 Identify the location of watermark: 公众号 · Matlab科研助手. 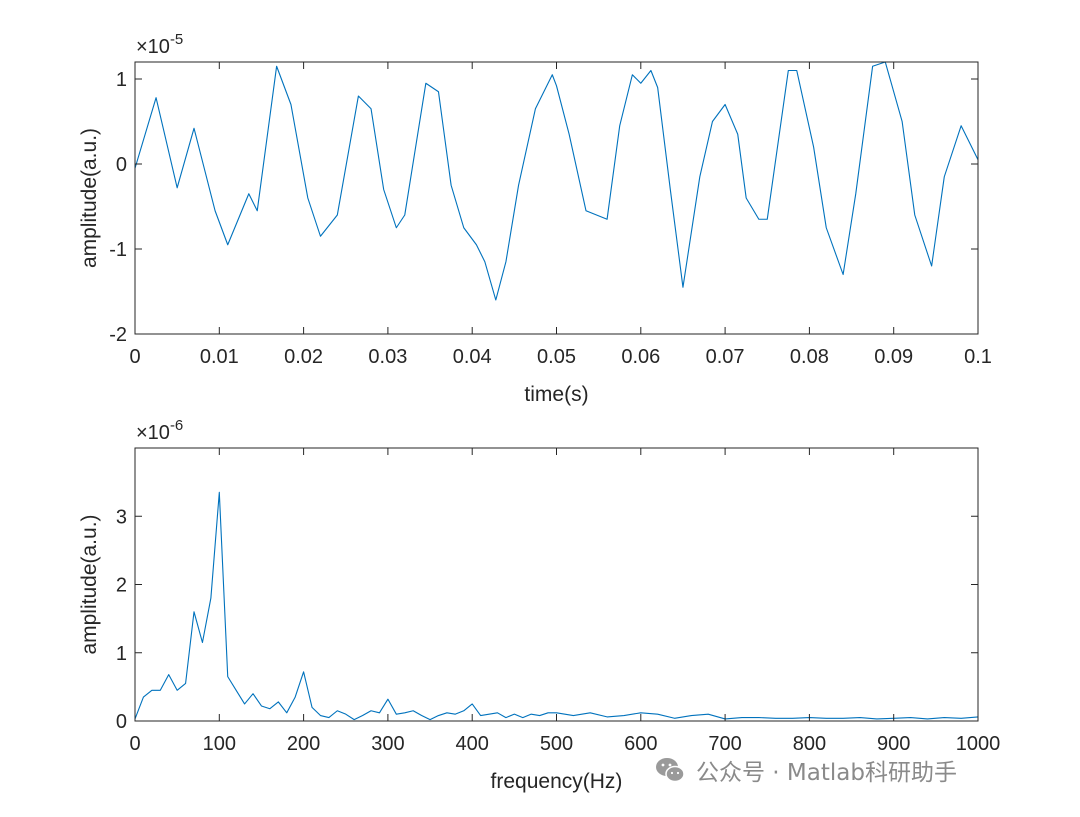
(804, 770).